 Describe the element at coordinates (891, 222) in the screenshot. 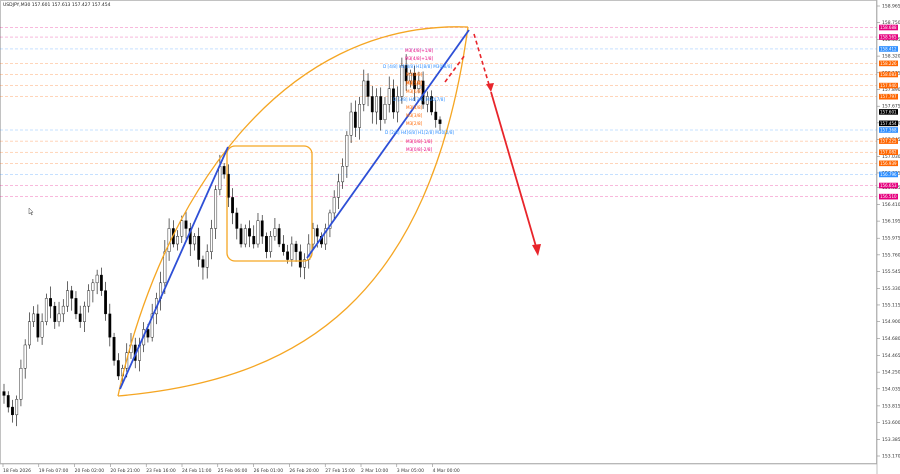

I see `price-tick-label: 156.195` at that location.